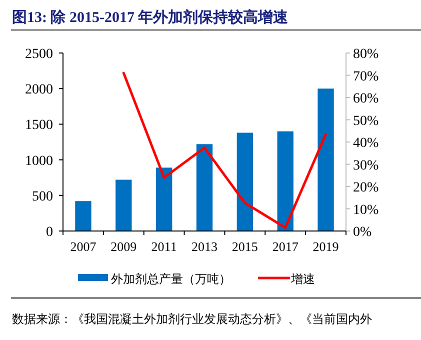 This screenshot has height=340, width=421. Describe the element at coordinates (325, 246) in the screenshot. I see `x-tick-label: 2019` at that location.